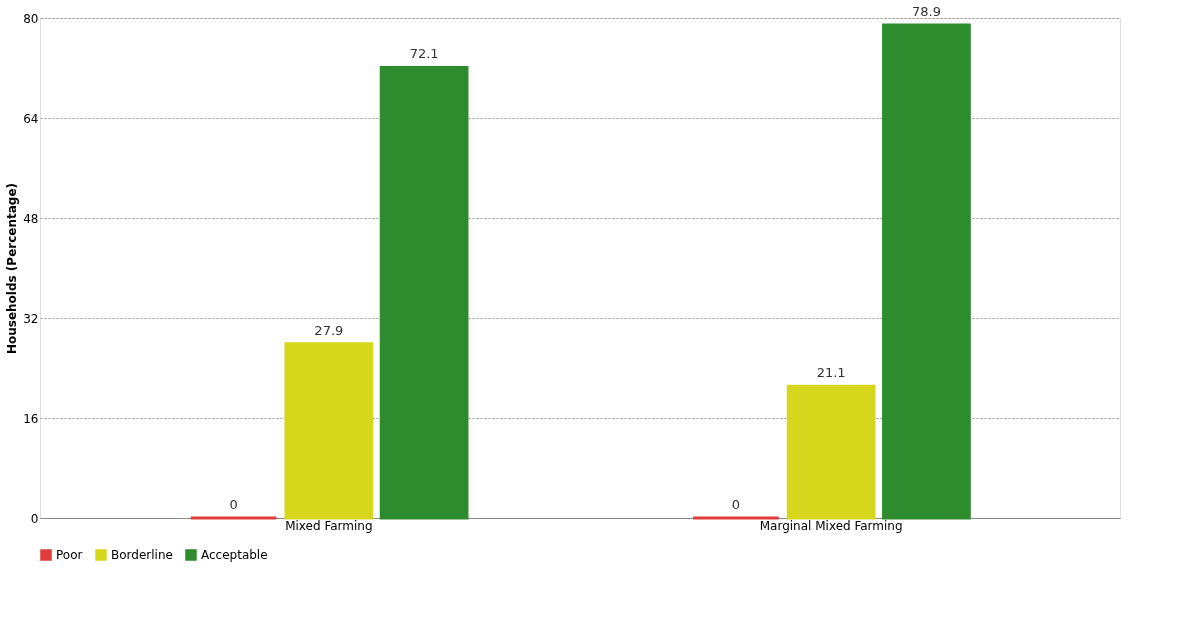  What do you see at coordinates (424, 54) in the screenshot?
I see `data-label: 72.1` at bounding box center [424, 54].